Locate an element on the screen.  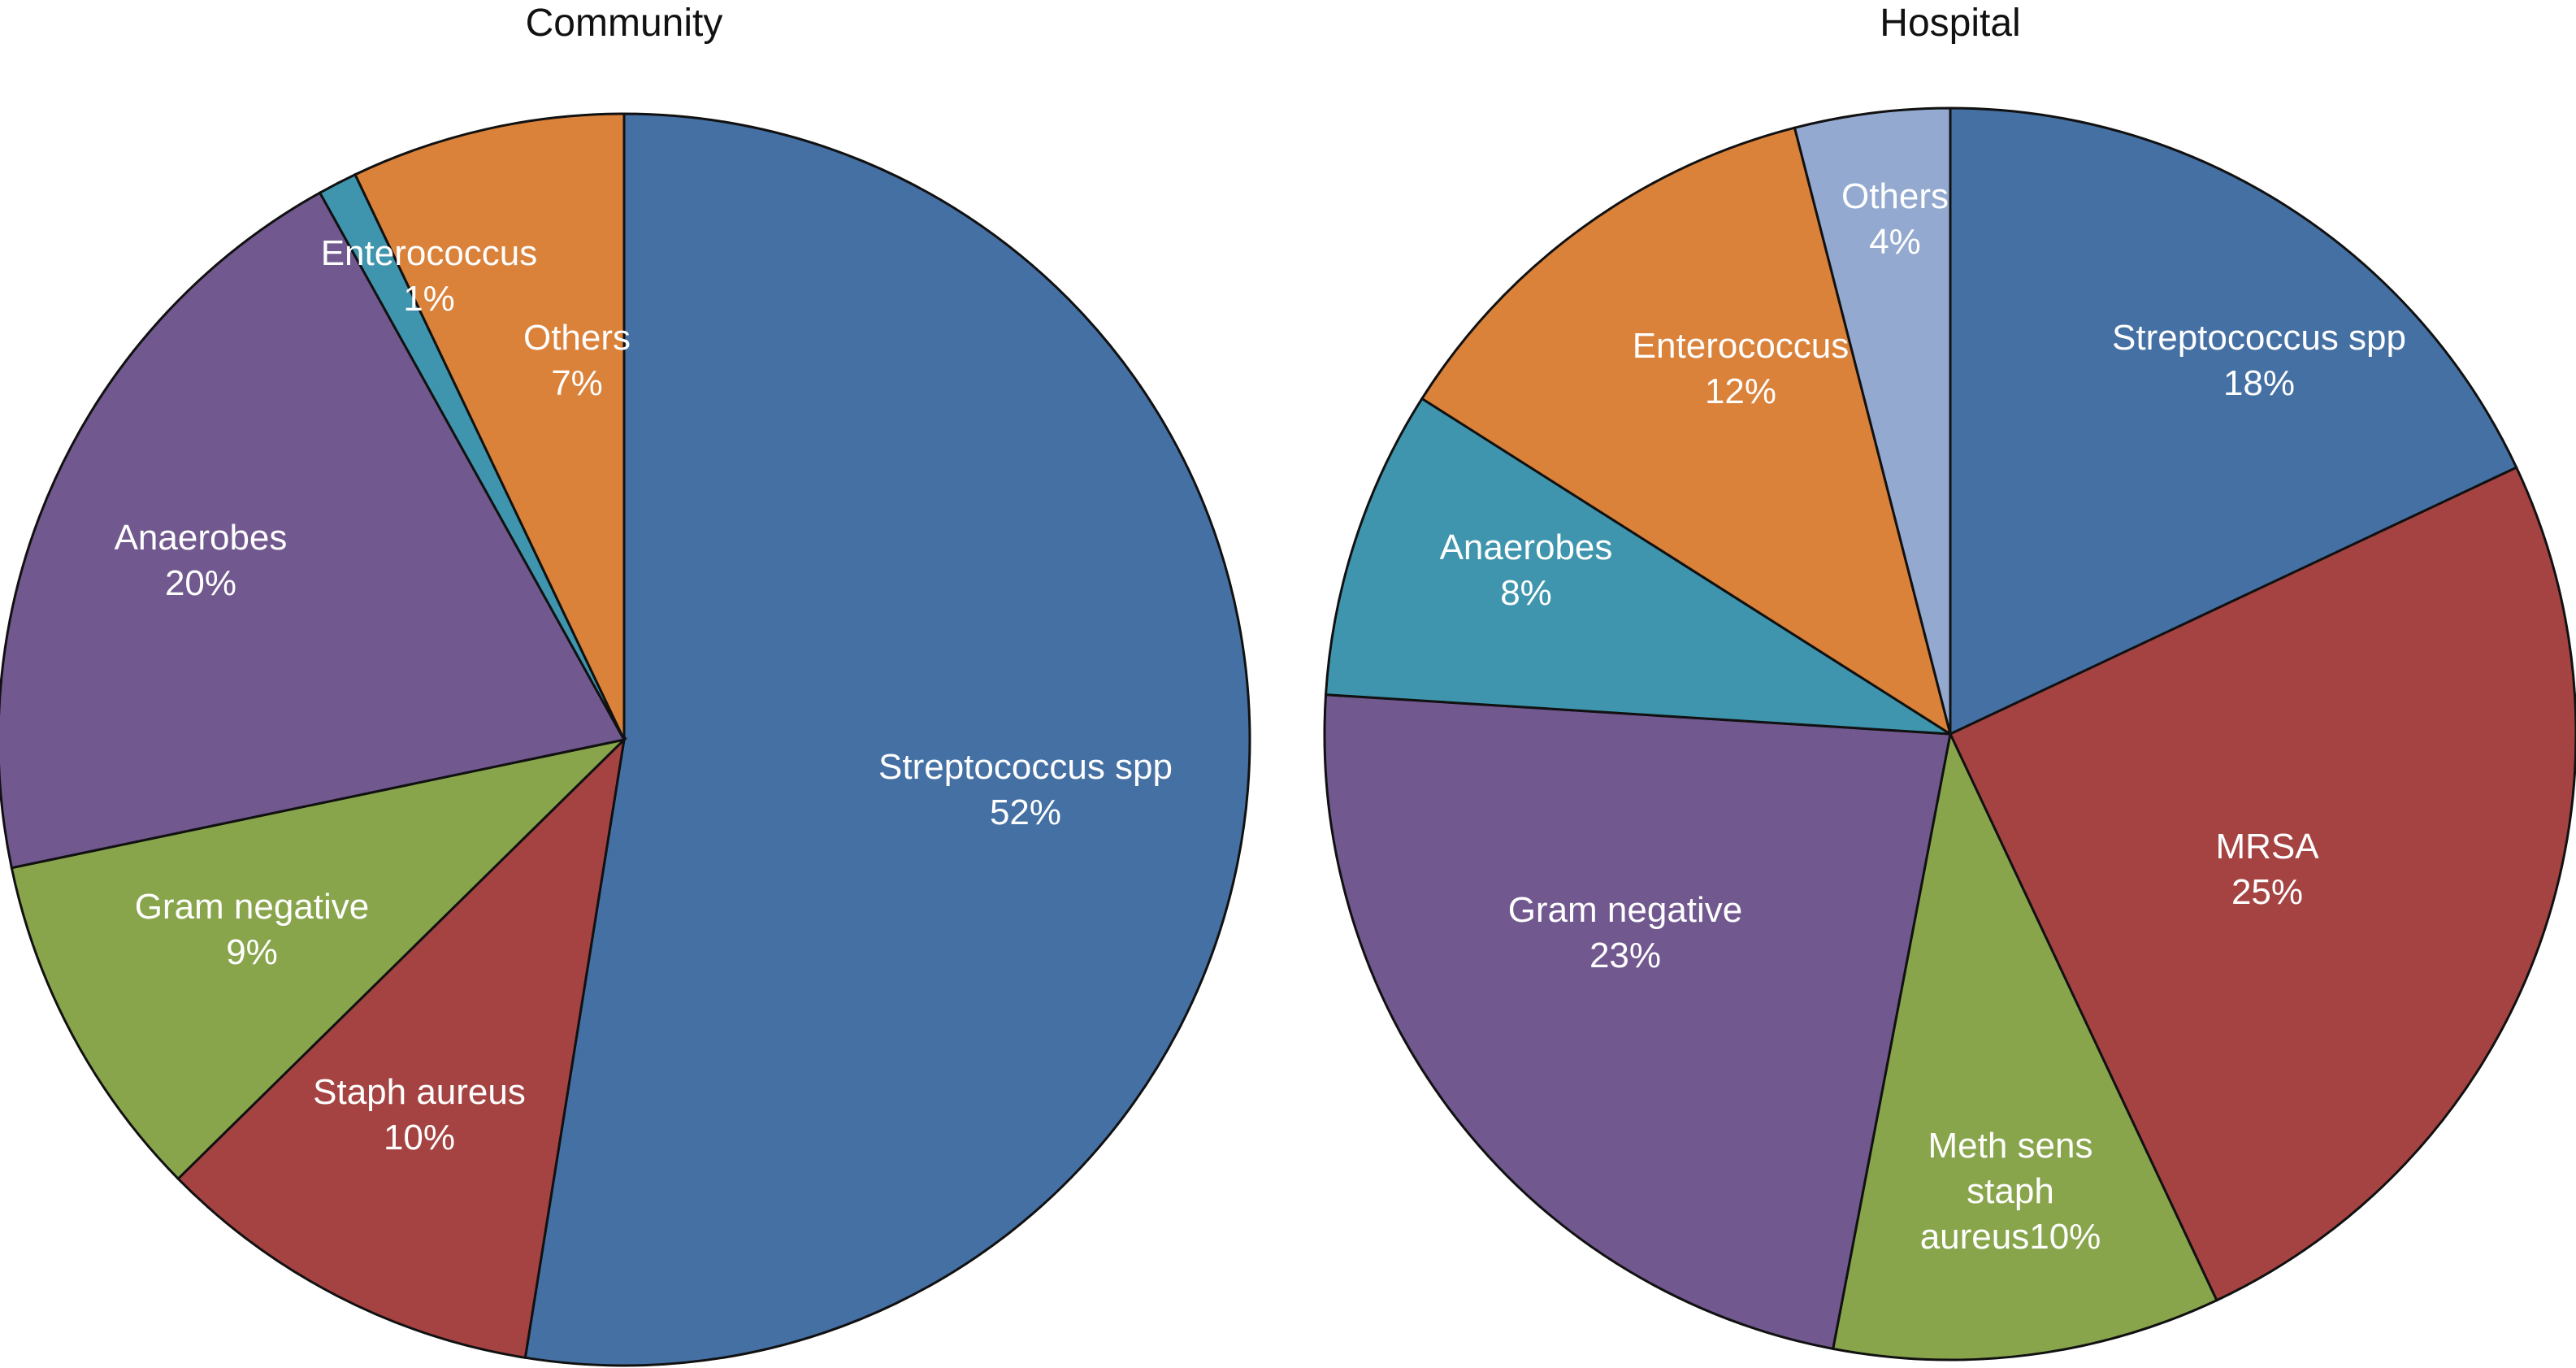
anaerobes-label: Anaerobes 20% is located at coordinates (201, 561).